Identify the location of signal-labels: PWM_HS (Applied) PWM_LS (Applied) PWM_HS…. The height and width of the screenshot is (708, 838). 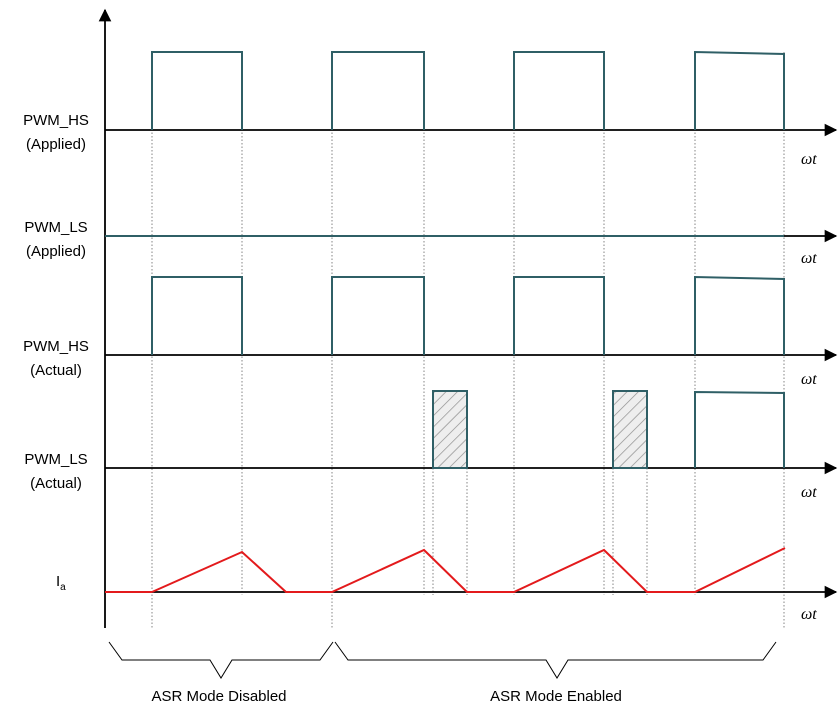
(56, 352).